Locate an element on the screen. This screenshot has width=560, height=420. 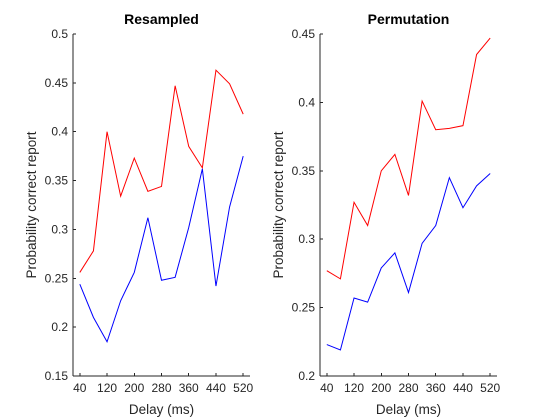
chart-title: Resampled is located at coordinates (161, 19).